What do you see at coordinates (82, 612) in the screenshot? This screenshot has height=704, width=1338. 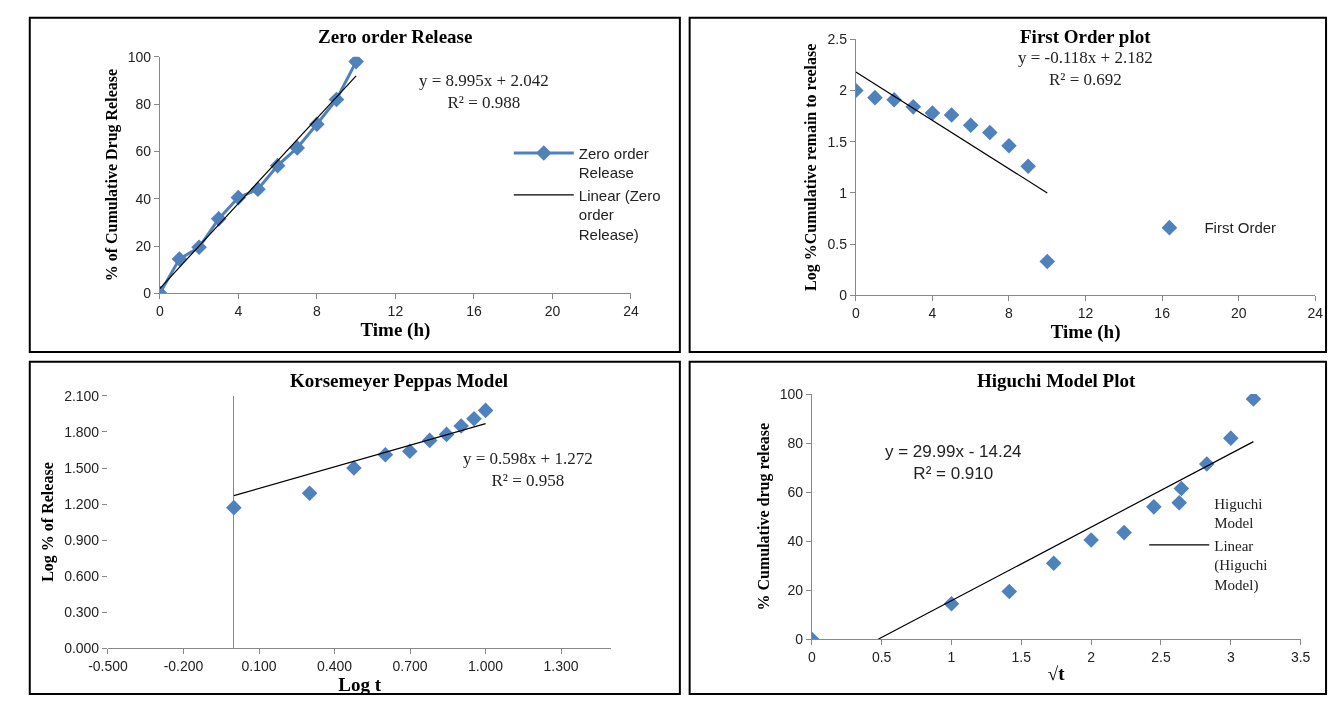 I see `y-tick-label: 0.300` at bounding box center [82, 612].